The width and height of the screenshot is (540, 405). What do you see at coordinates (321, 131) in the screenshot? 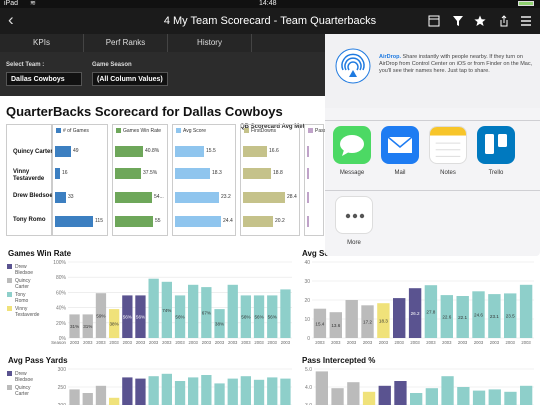
I see `metric-header-label: Pass` at bounding box center [321, 131].